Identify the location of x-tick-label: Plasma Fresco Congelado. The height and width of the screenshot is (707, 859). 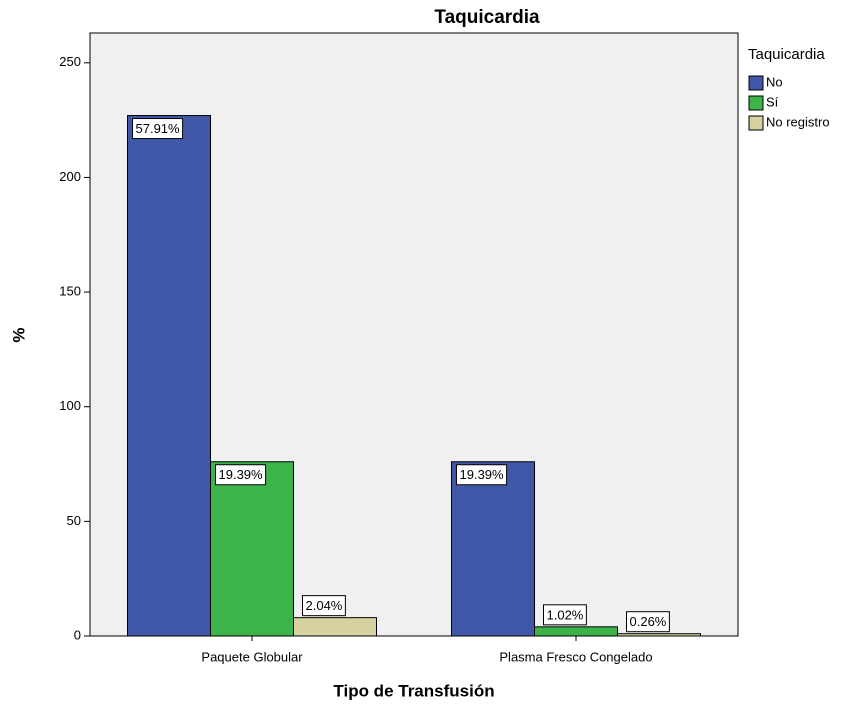
(575, 656).